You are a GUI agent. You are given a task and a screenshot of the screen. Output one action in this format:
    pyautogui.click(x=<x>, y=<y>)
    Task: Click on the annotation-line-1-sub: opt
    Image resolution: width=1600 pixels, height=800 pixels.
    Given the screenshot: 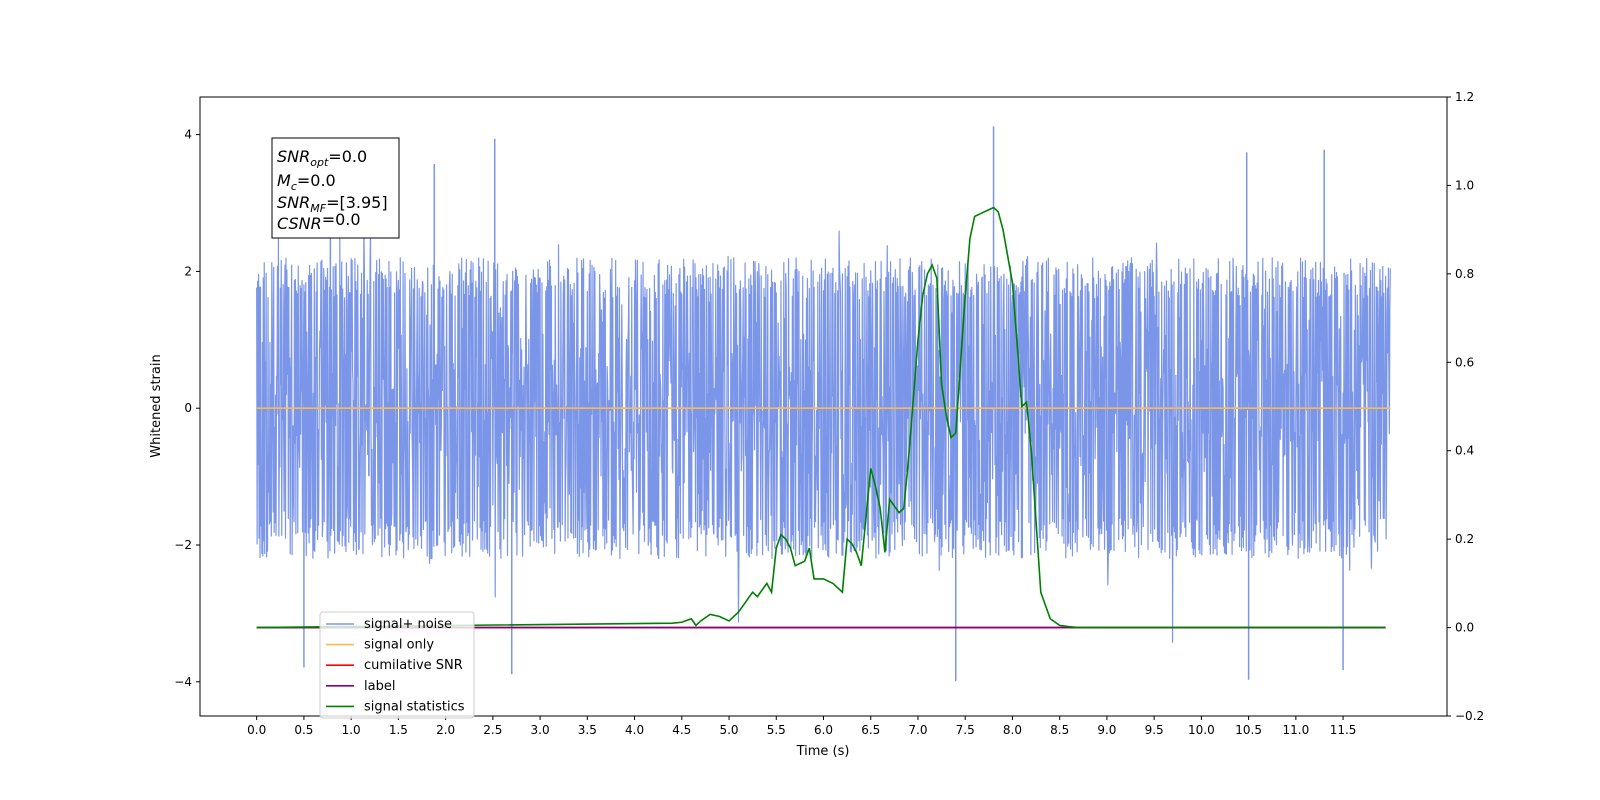 What is the action you would take?
    pyautogui.click(x=319, y=162)
    